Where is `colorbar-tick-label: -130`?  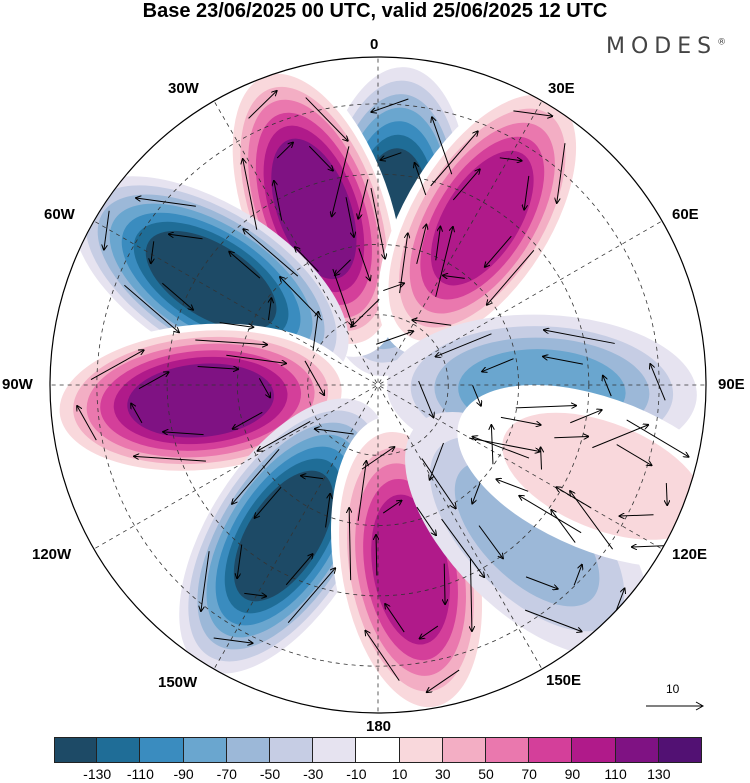
colorbar-tick-label: -130 is located at coordinates (97, 774).